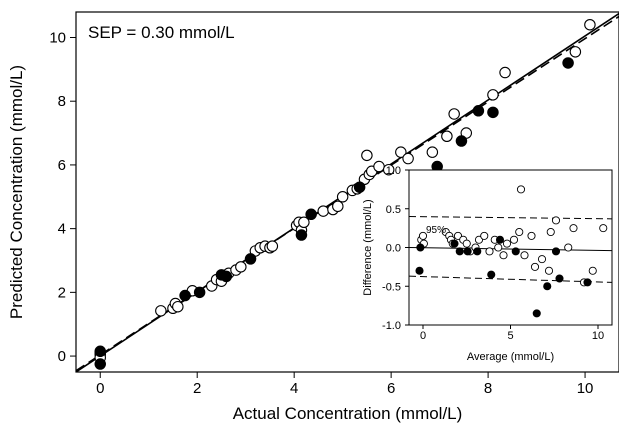  Describe the element at coordinates (510, 357) in the screenshot. I see `inset-x-axis-label: Average (mmol/L)` at that location.